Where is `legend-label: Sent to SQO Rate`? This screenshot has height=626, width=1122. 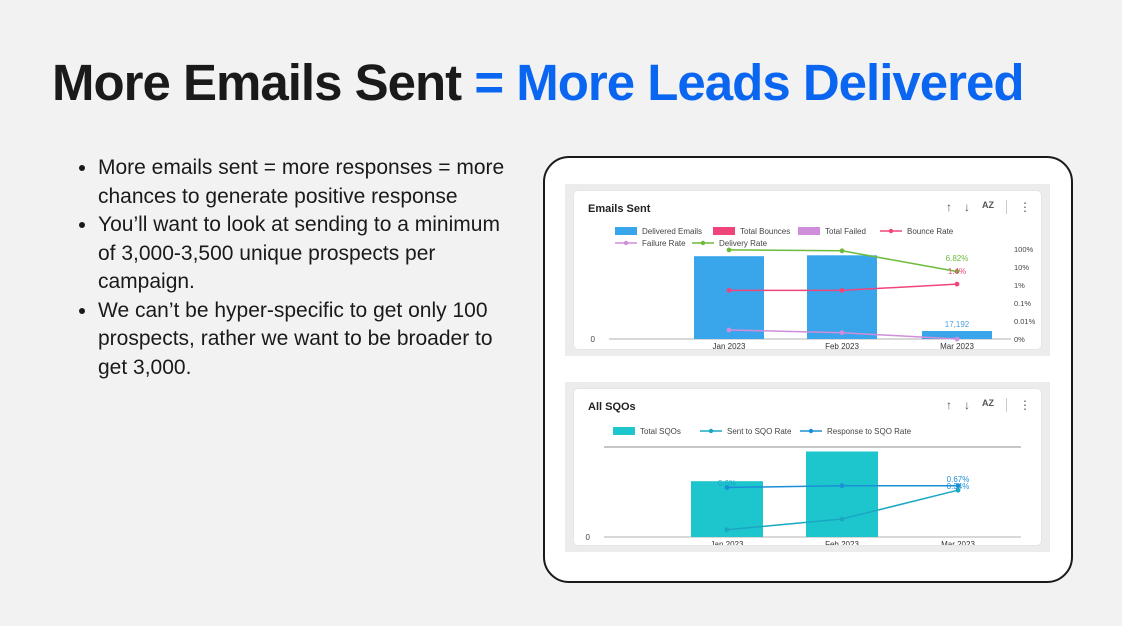 legend-label: Sent to SQO Rate is located at coordinates (759, 431).